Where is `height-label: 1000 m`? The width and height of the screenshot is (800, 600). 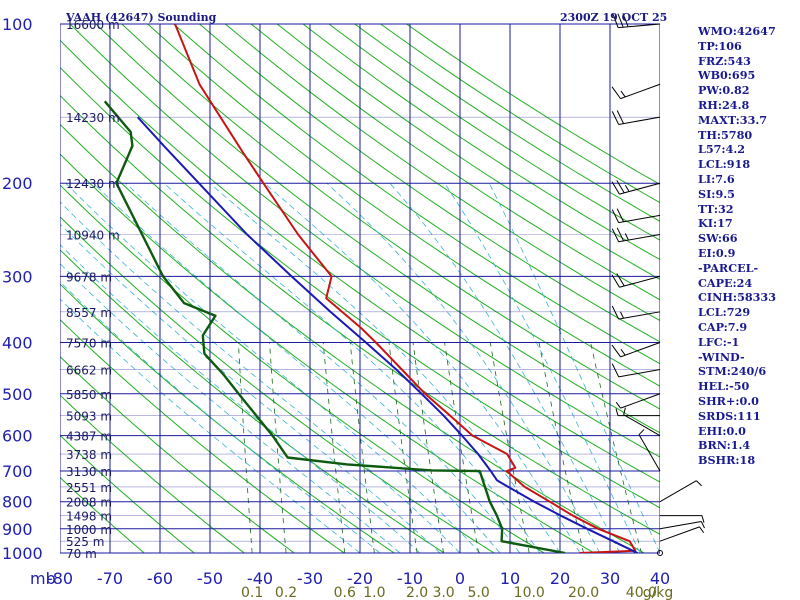 height-label: 1000 m is located at coordinates (89, 530).